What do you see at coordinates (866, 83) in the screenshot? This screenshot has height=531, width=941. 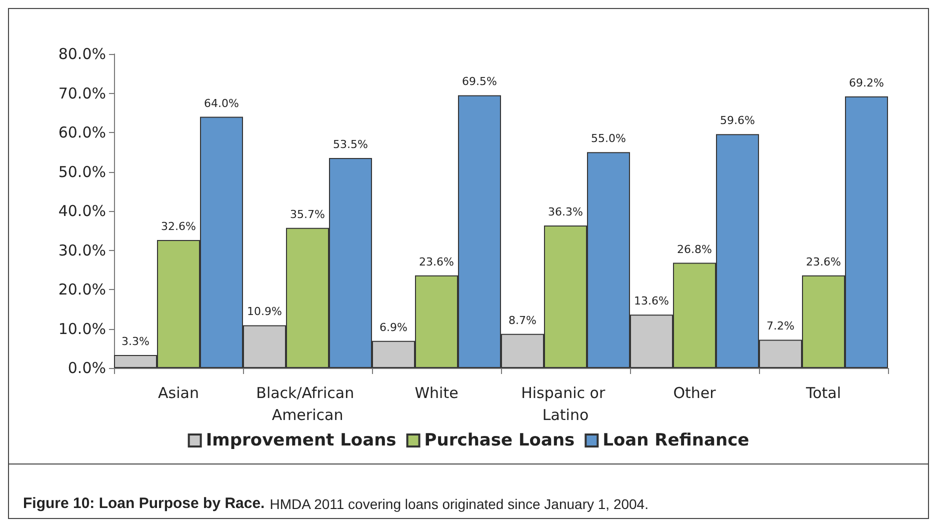 I see `data-label: 69.2%` at bounding box center [866, 83].